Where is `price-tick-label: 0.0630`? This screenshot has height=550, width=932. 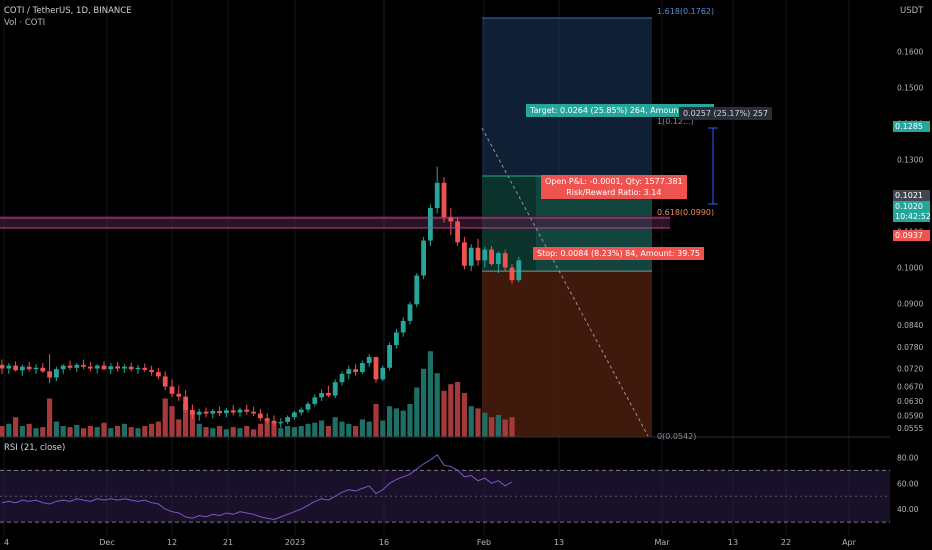
price-tick-label: 0.0630 is located at coordinates (910, 401).